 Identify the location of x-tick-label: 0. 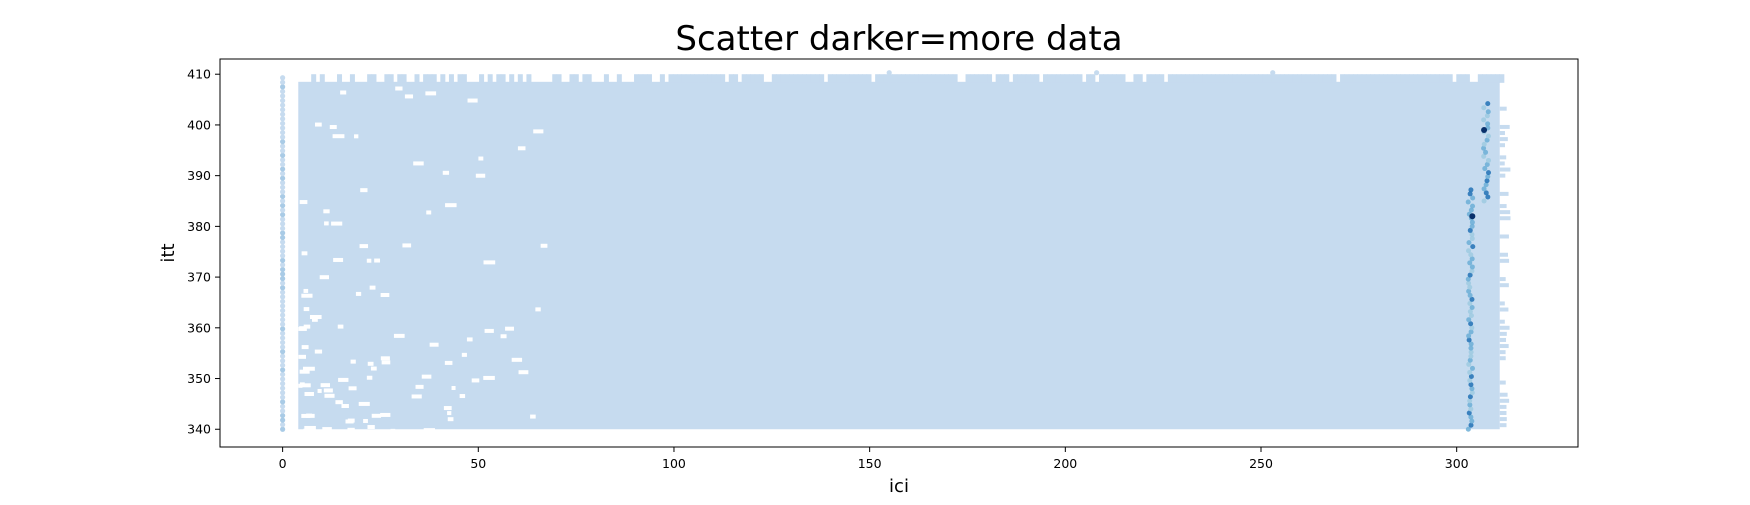
(283, 463).